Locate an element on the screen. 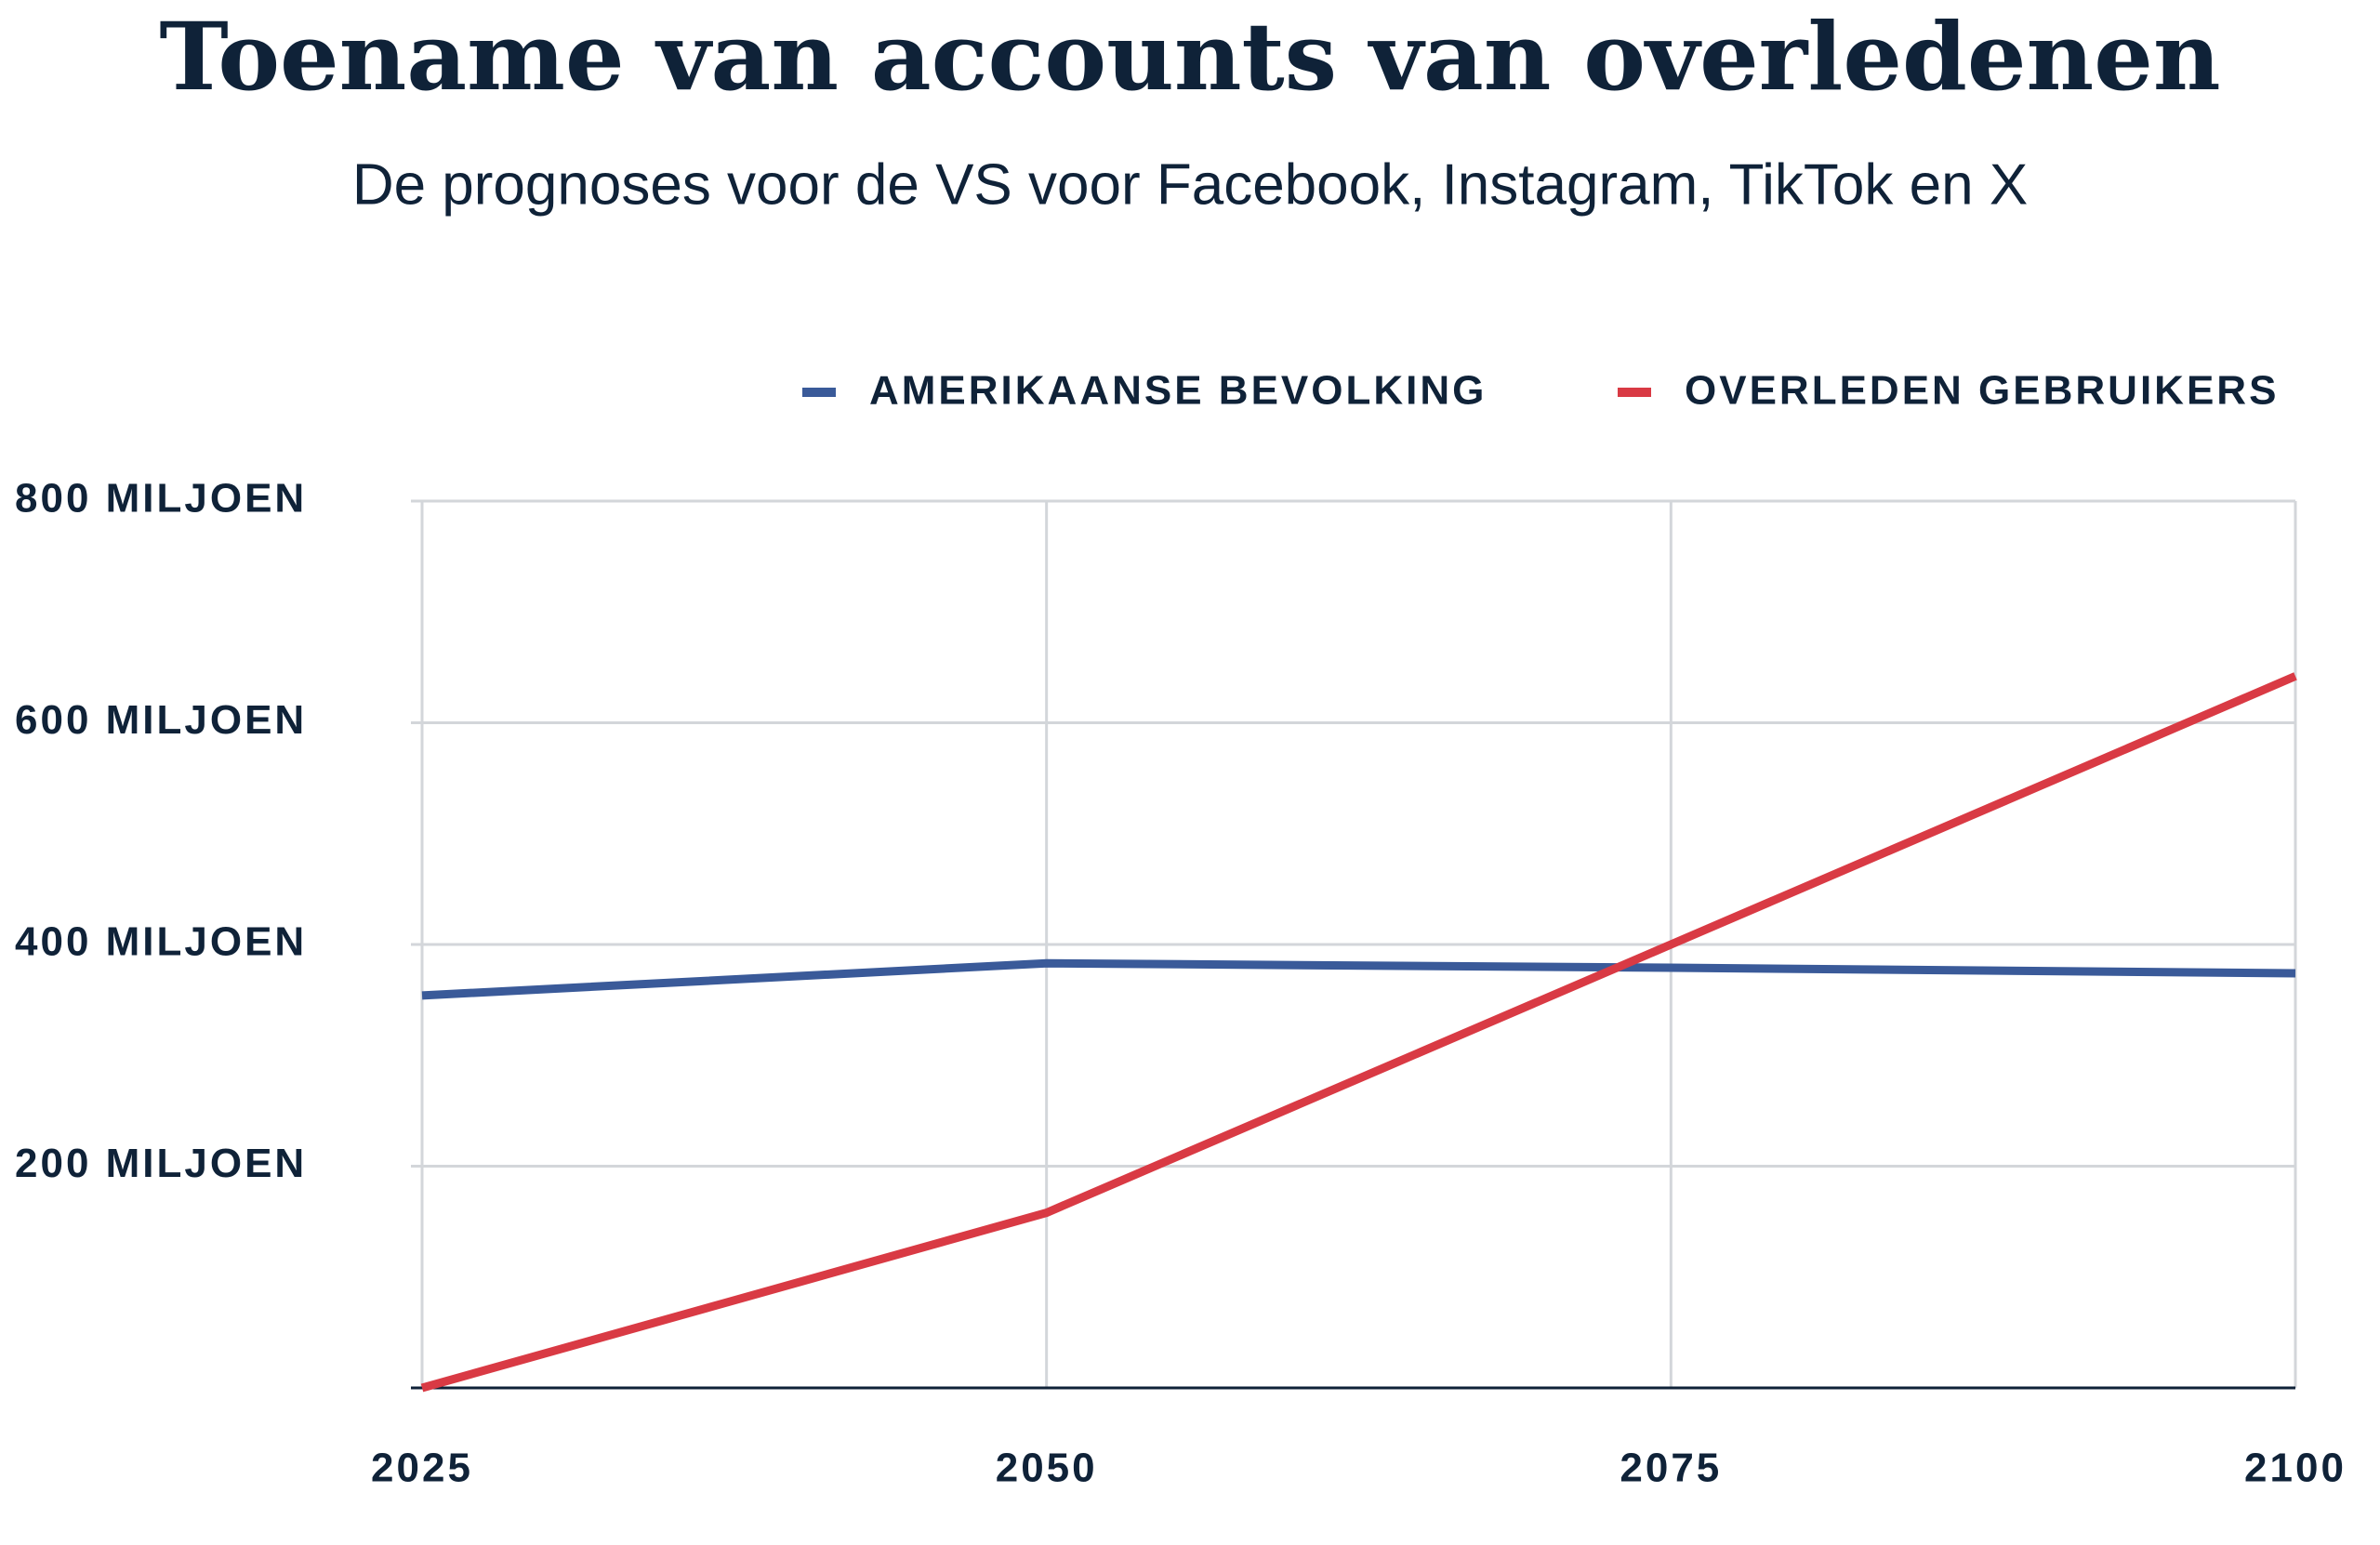 The image size is (2380, 1545). x-tick-label: 2075 is located at coordinates (1671, 1469).